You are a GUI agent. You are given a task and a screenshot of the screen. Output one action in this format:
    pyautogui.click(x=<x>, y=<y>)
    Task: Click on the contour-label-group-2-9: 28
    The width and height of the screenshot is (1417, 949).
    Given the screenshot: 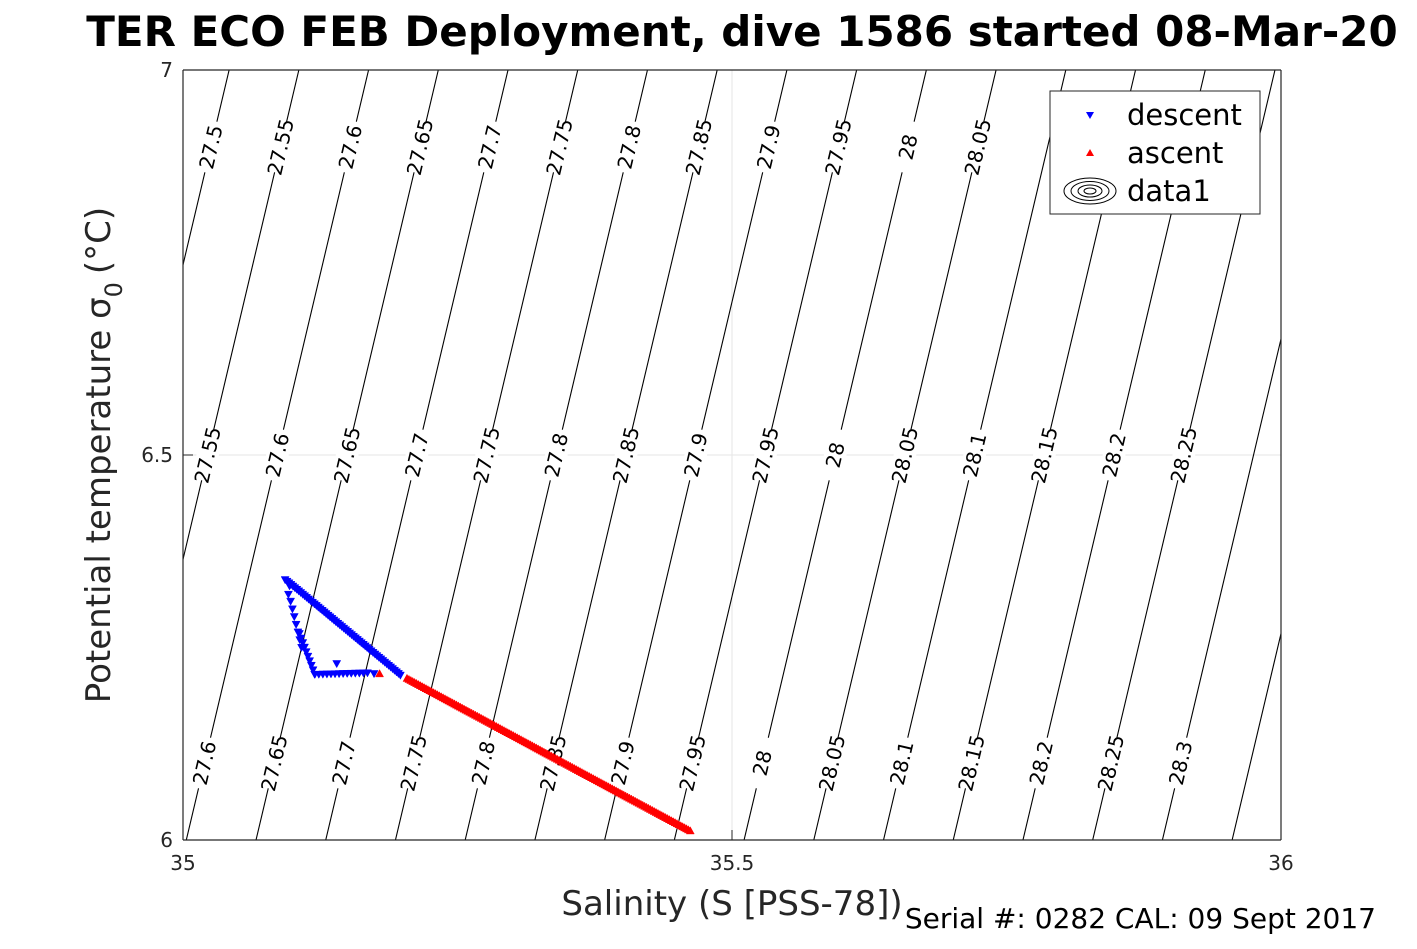 What is the action you would take?
    pyautogui.click(x=762, y=763)
    